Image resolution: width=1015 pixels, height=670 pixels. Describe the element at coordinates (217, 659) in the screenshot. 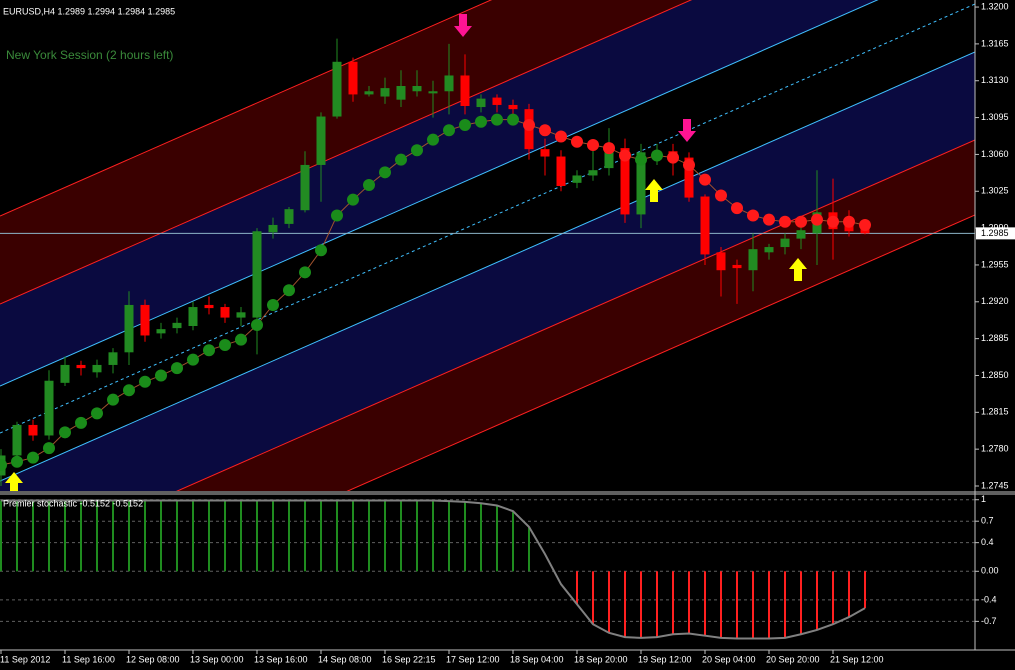

I see `x-tick-label: 13 Sep 00:00` at that location.